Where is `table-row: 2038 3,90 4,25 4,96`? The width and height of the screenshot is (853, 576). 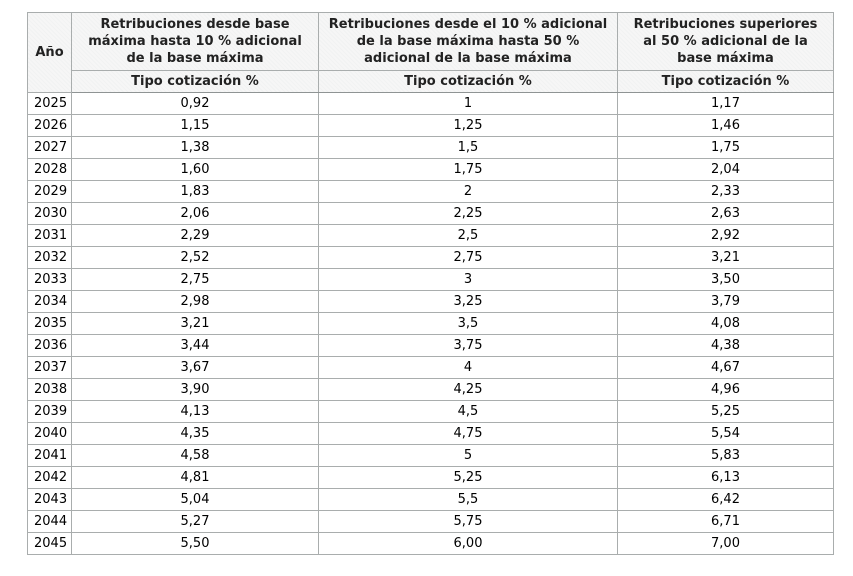
table-row: 2038 3,90 4,25 4,96 is located at coordinates (430, 389).